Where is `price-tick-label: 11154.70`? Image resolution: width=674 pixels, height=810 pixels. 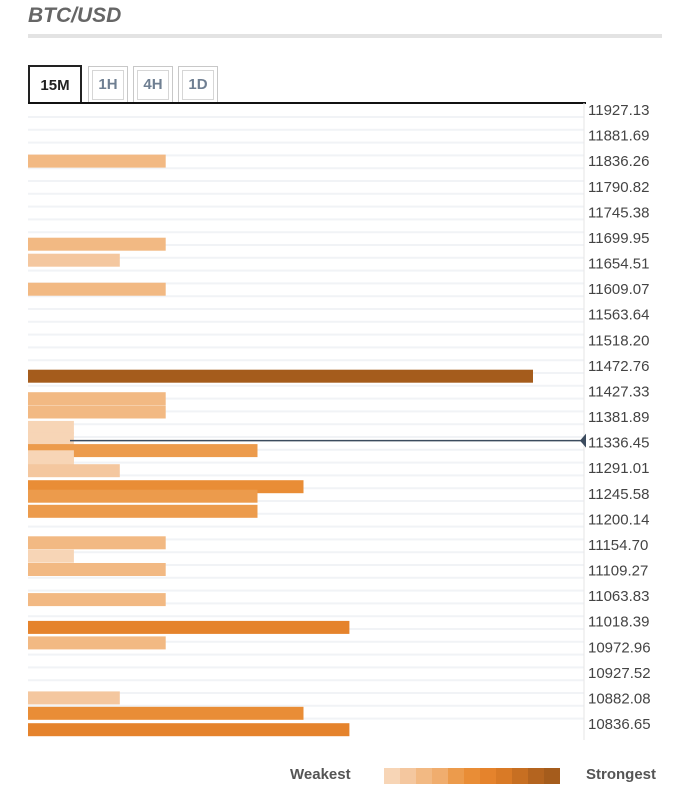 price-tick-label: 11154.70 is located at coordinates (618, 545).